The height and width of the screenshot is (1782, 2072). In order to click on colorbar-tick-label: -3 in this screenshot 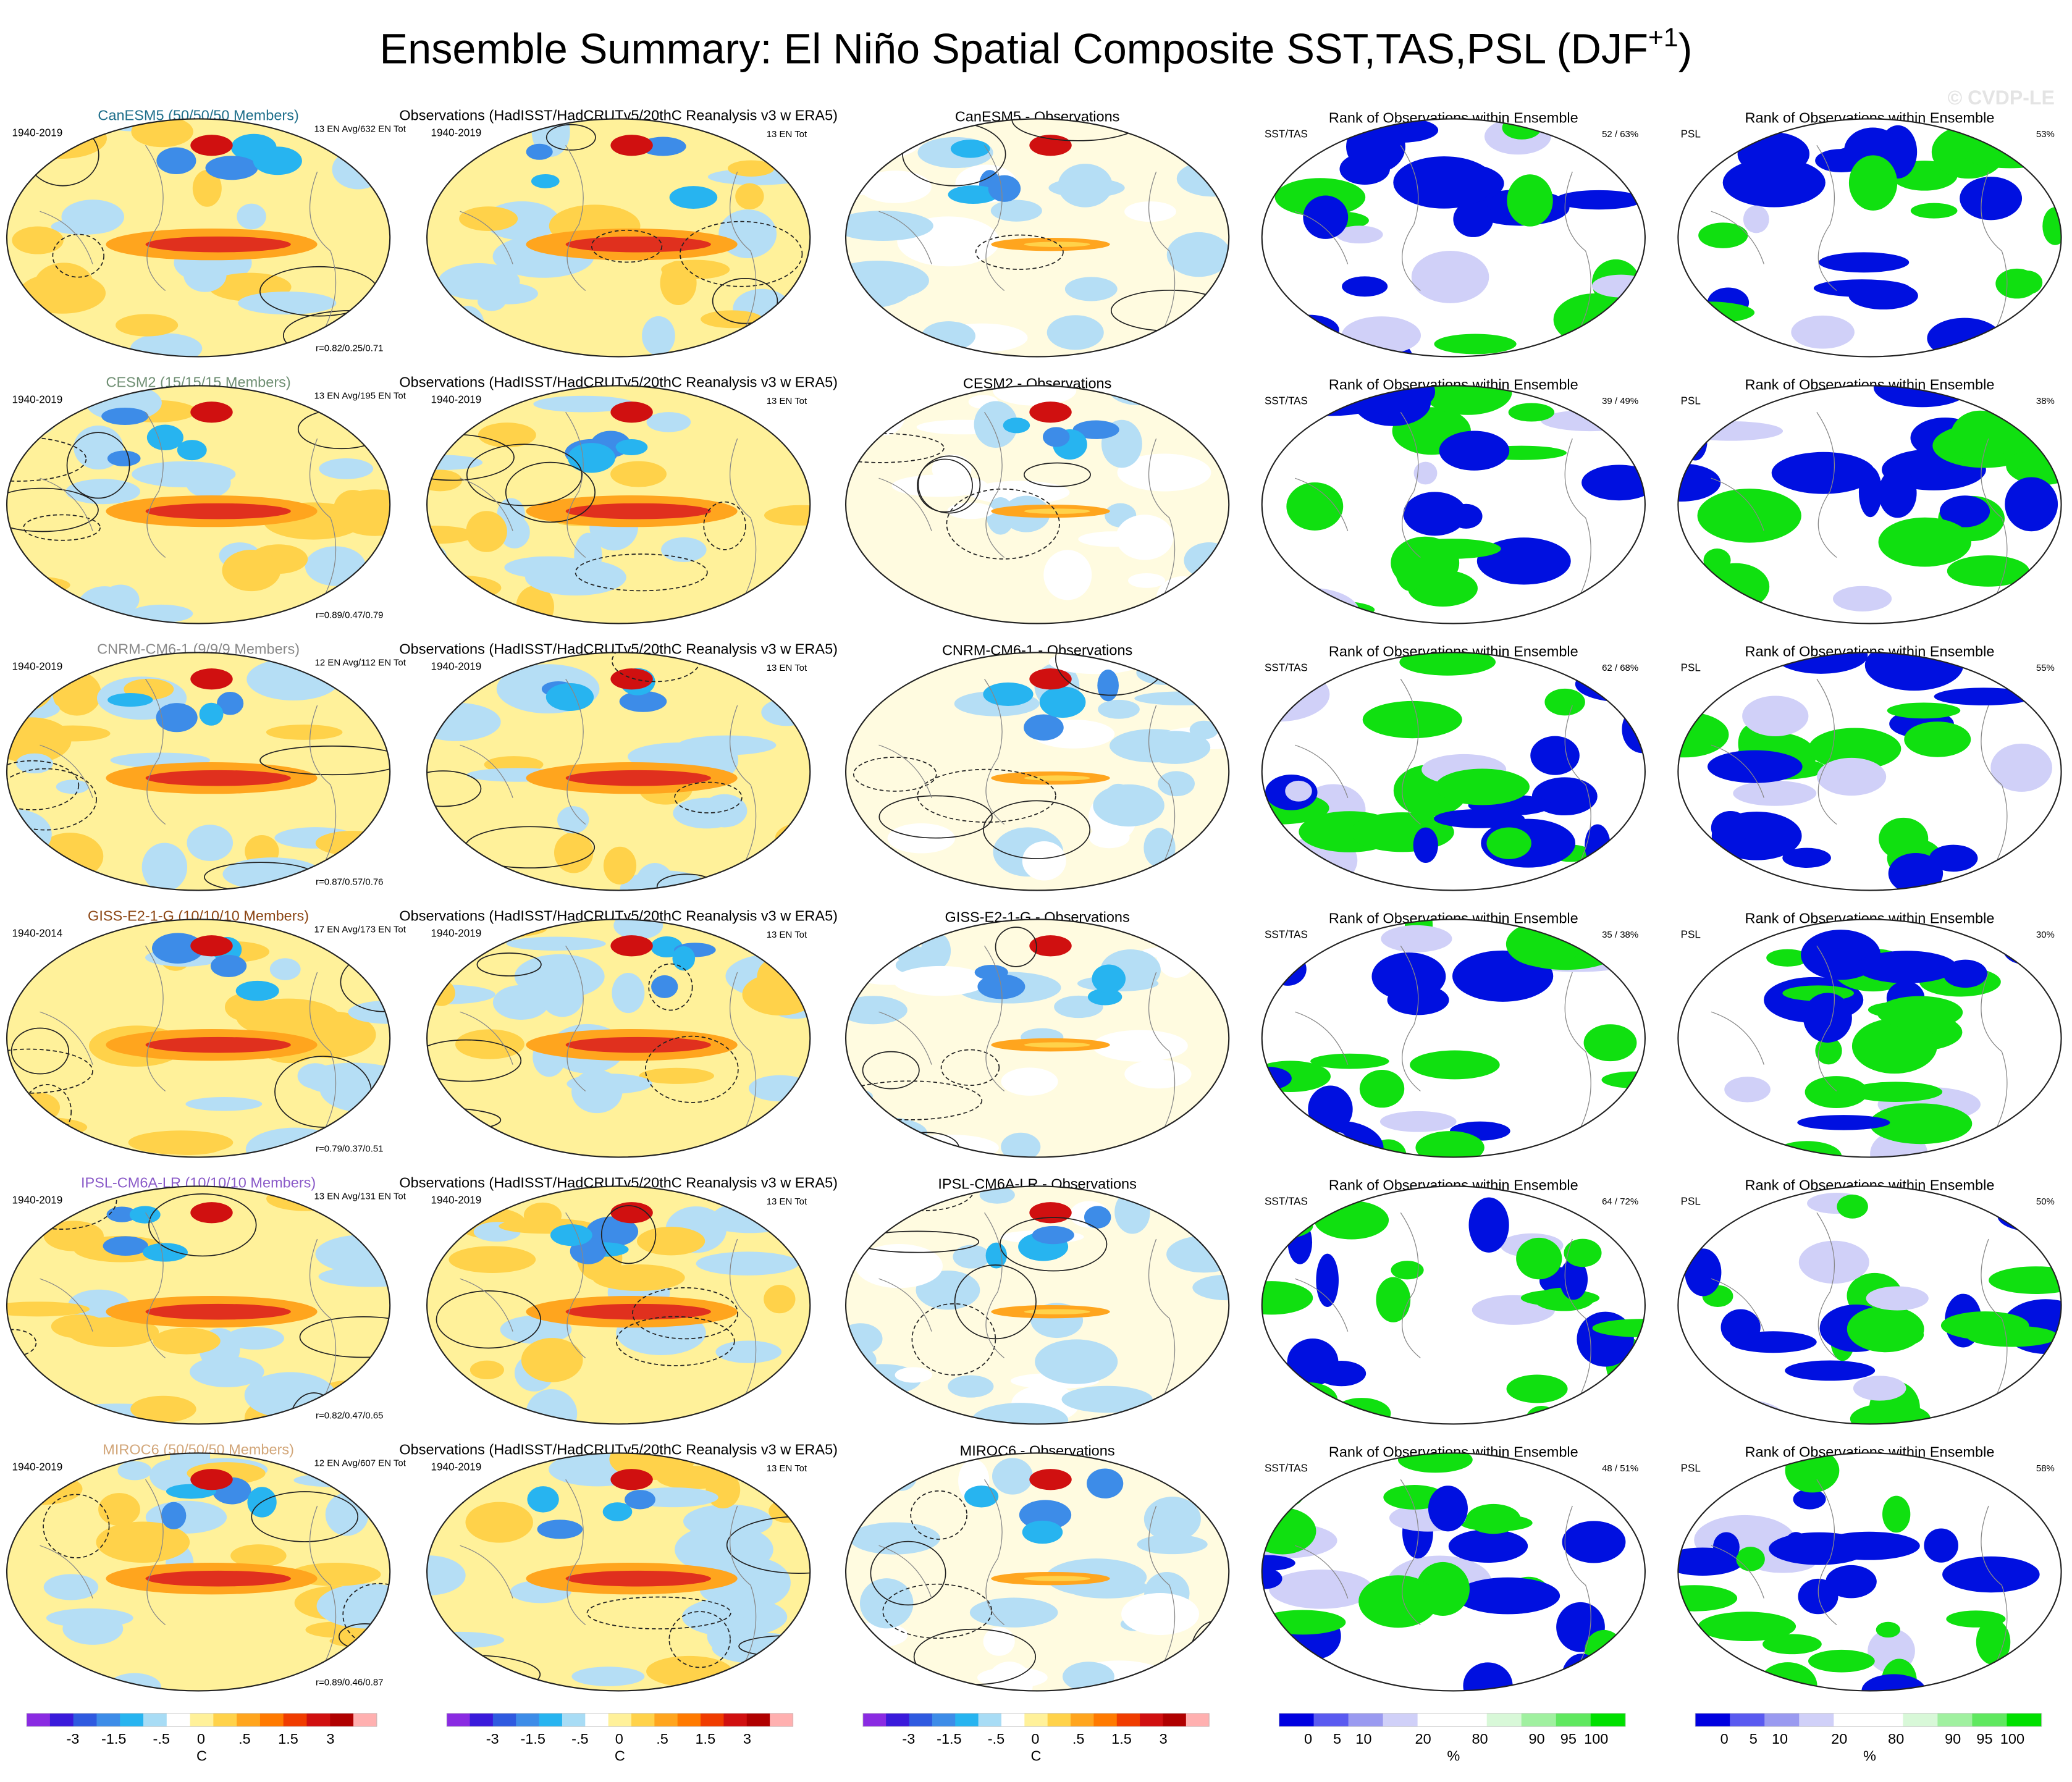, I will do `click(908, 1739)`.